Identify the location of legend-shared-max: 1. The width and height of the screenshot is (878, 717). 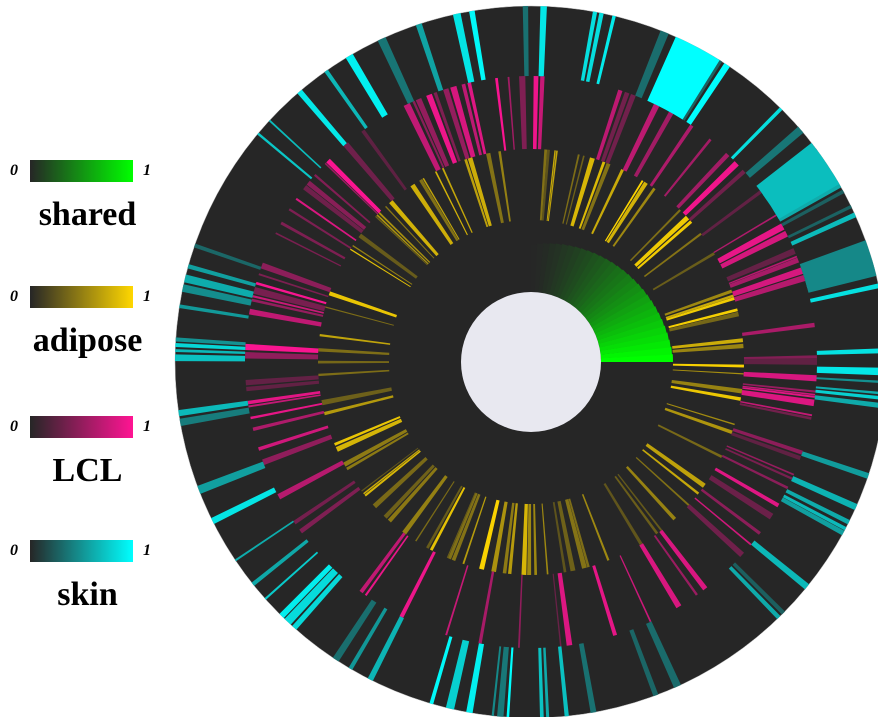
(147, 170).